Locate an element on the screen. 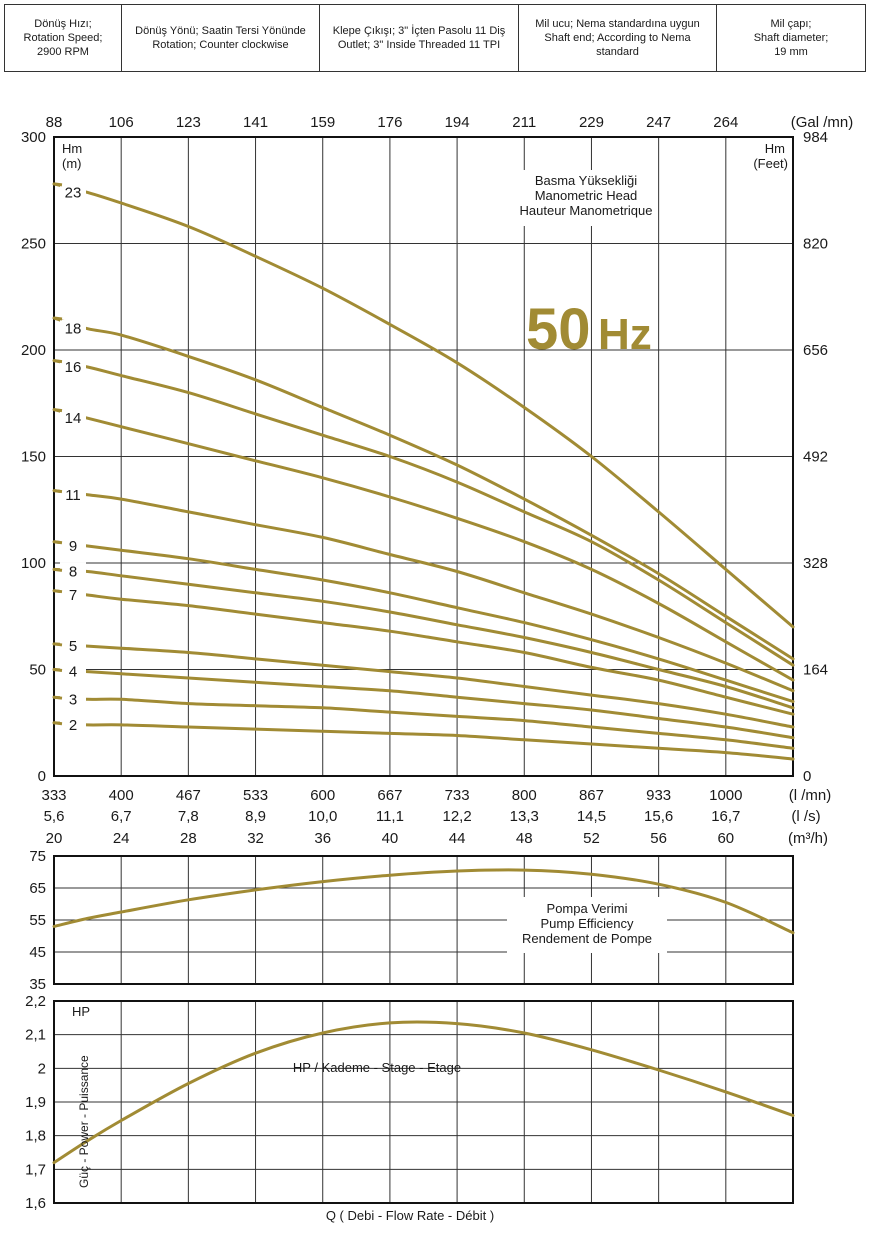 Image resolution: width=870 pixels, height=1238 pixels. y-label-hm: Hm is located at coordinates (72, 148).